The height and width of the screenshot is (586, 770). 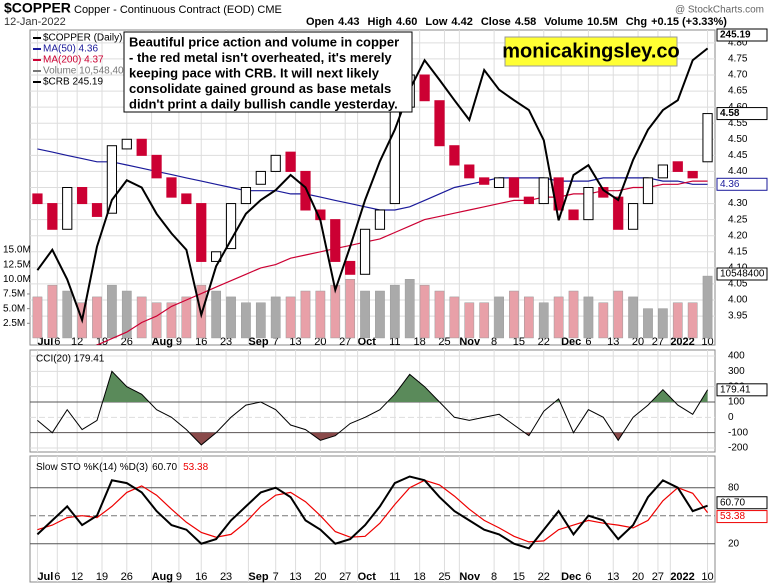 I want to click on sto-plot, so click(x=372, y=512).